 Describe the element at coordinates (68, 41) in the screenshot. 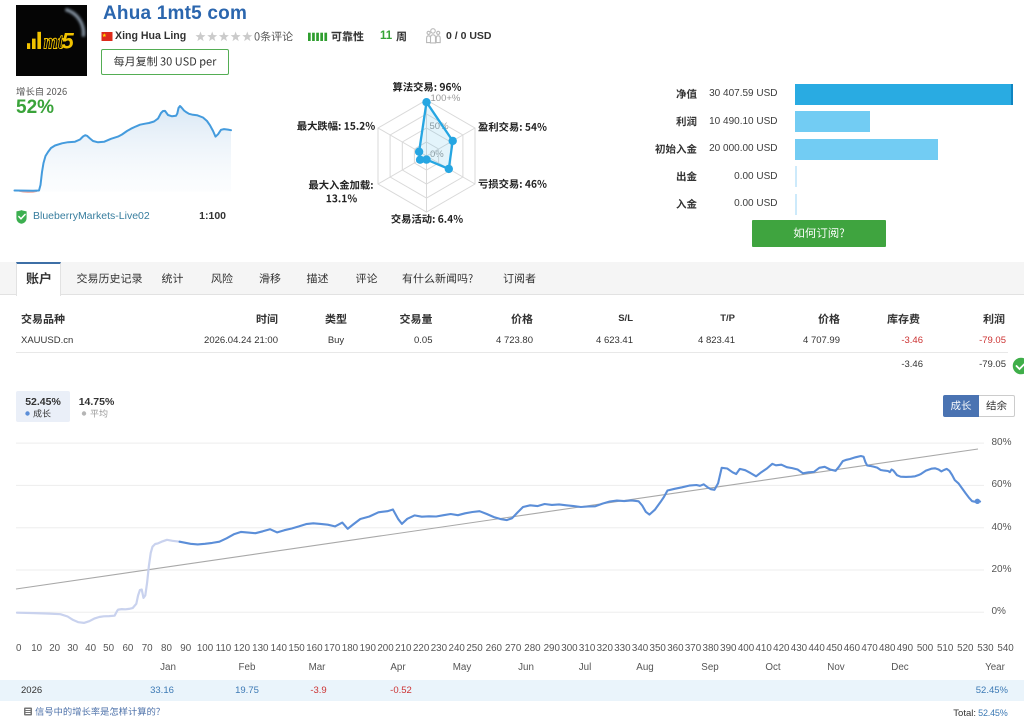

I see `svg-text: 5` at that location.